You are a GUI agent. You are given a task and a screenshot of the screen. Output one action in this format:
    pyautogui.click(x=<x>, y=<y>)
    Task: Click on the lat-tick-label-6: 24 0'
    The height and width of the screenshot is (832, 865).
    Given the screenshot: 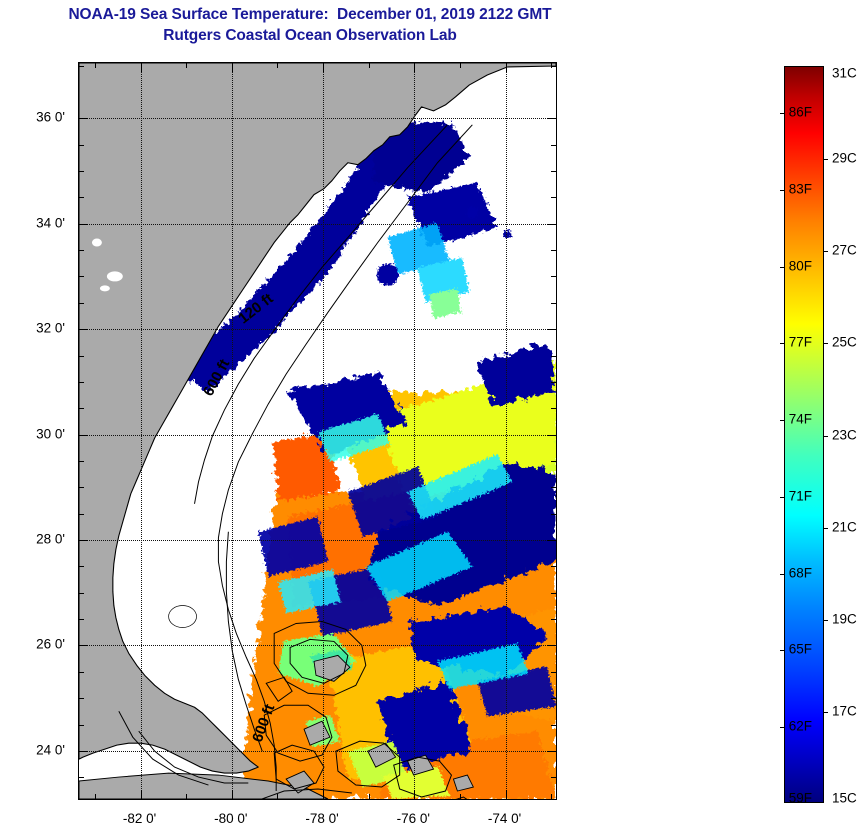 What is the action you would take?
    pyautogui.click(x=50, y=750)
    